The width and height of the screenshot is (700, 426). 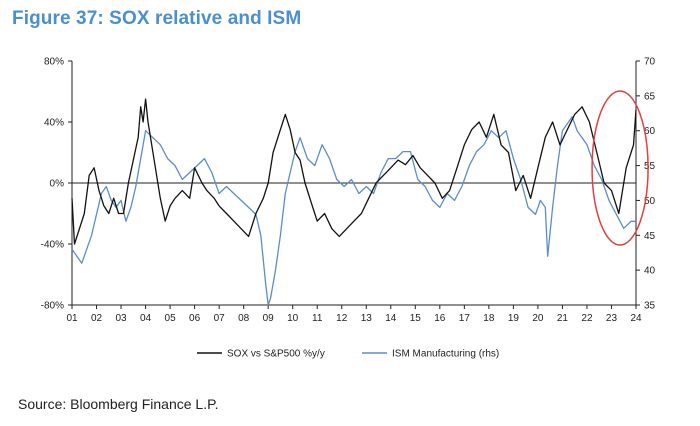 What do you see at coordinates (118, 404) in the screenshot?
I see `source-note: Source: Bloomberg Finance L.P.` at bounding box center [118, 404].